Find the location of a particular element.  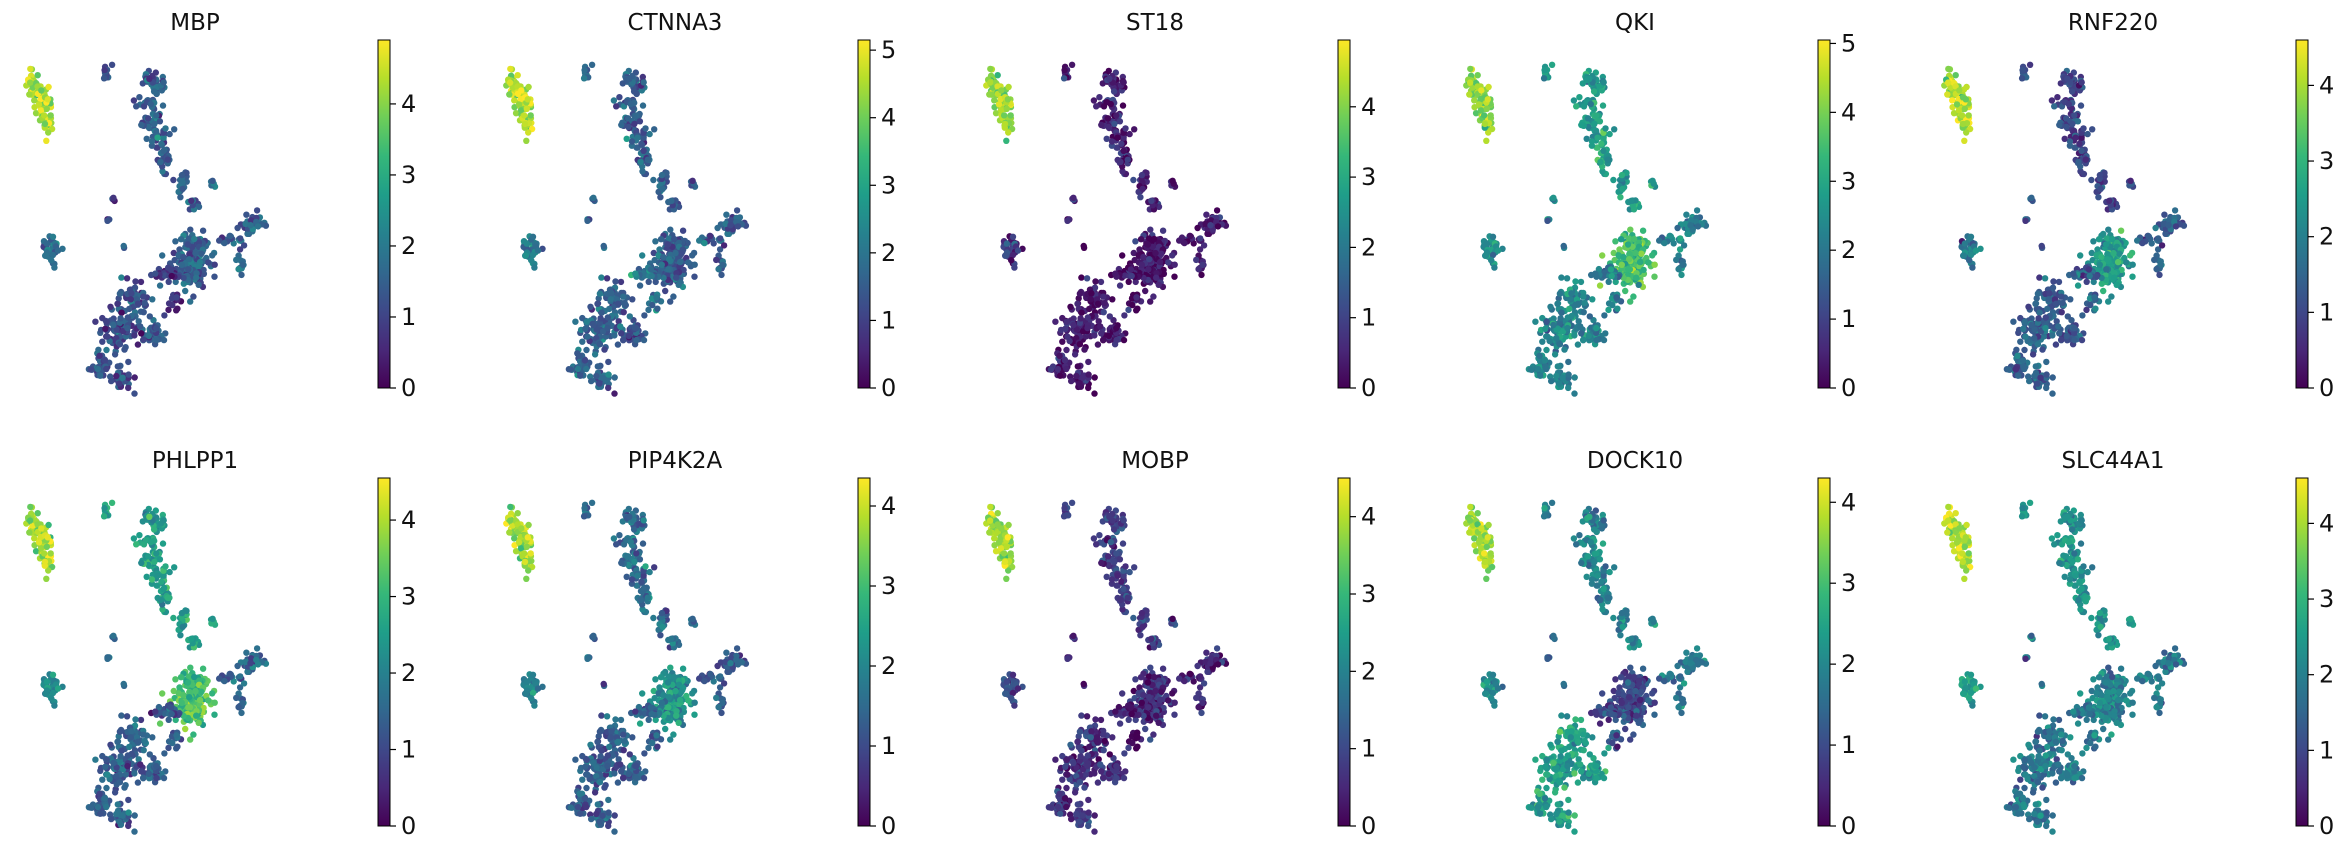

colorbar is located at coordinates (2302, 214).